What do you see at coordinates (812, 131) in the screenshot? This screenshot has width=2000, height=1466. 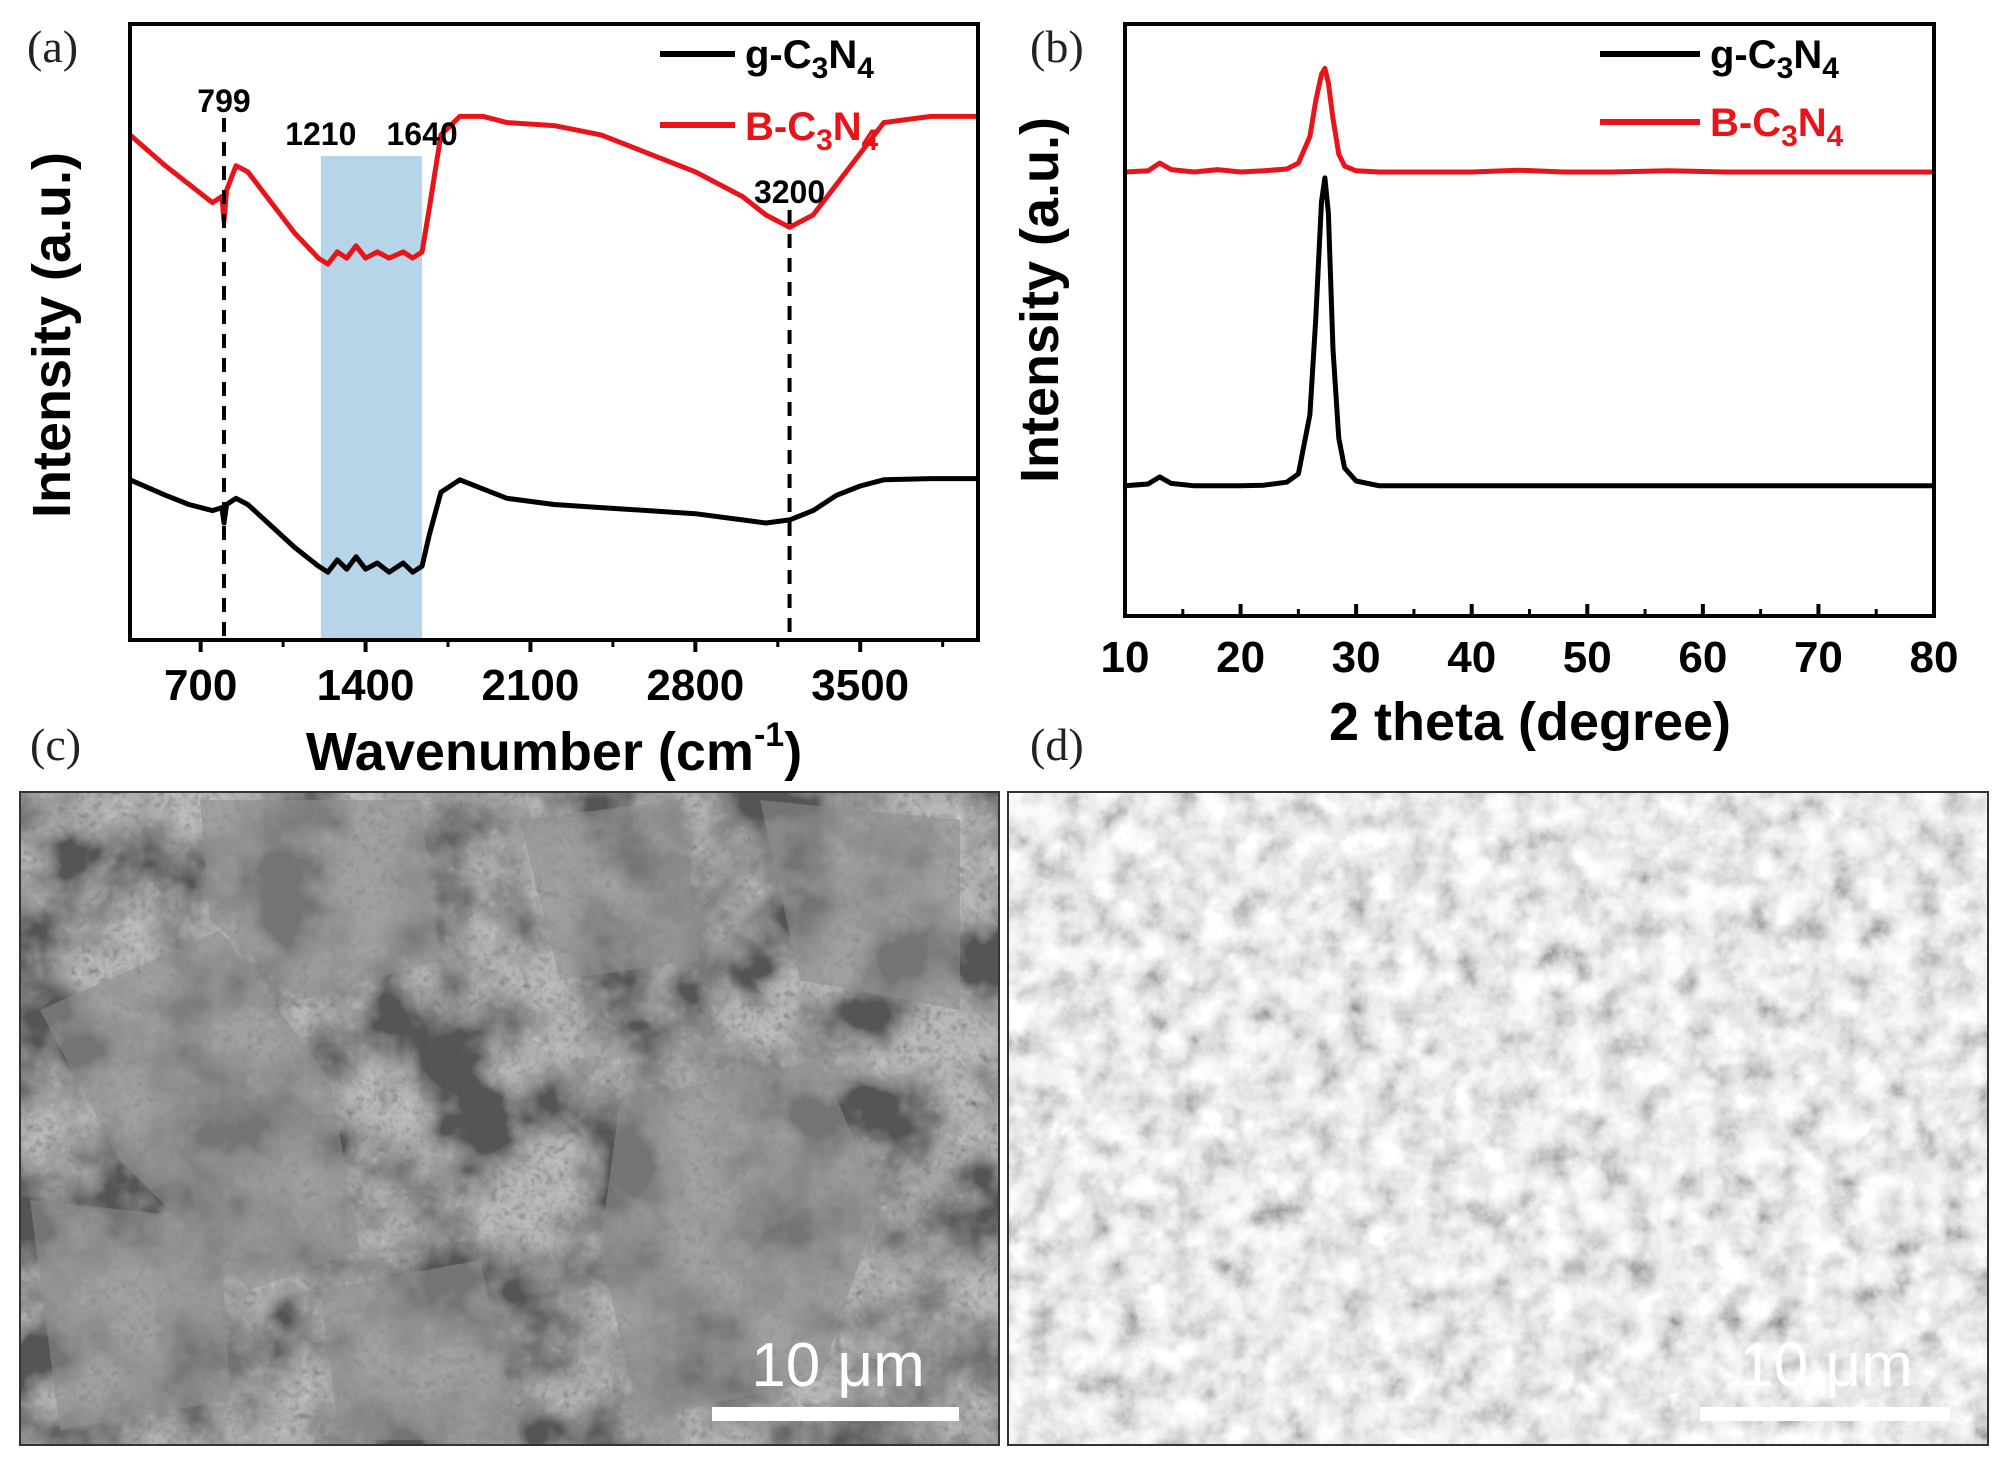 I see `panel-a-legend-label-b: B-C3N4` at bounding box center [812, 131].